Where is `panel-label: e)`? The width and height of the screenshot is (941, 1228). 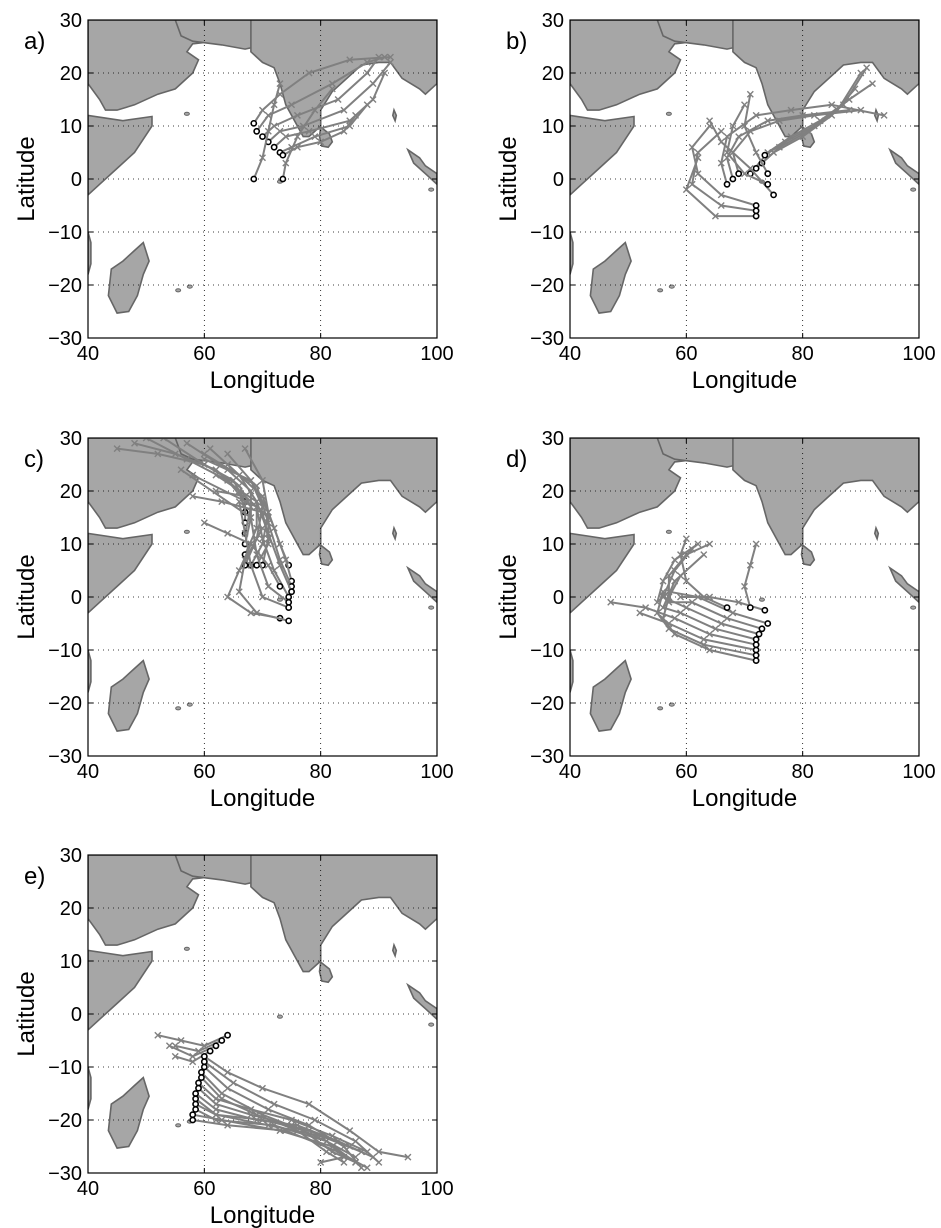 panel-label: e) is located at coordinates (34, 876).